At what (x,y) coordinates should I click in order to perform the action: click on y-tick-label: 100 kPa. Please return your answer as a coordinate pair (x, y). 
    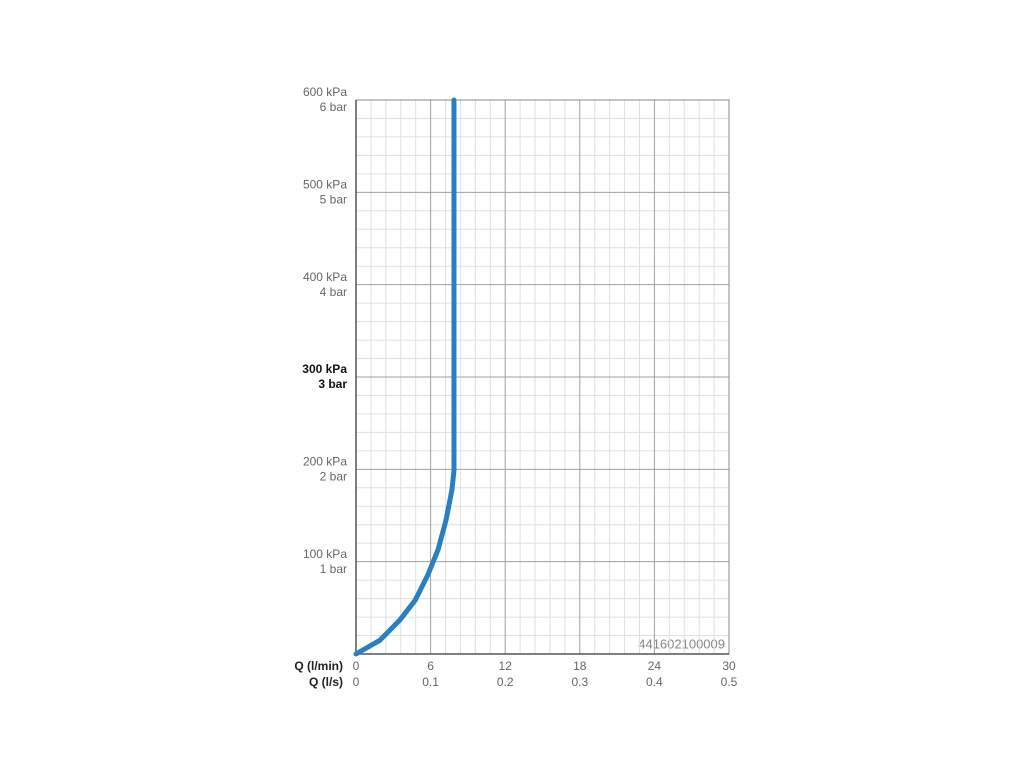
    Looking at the image, I should click on (325, 554).